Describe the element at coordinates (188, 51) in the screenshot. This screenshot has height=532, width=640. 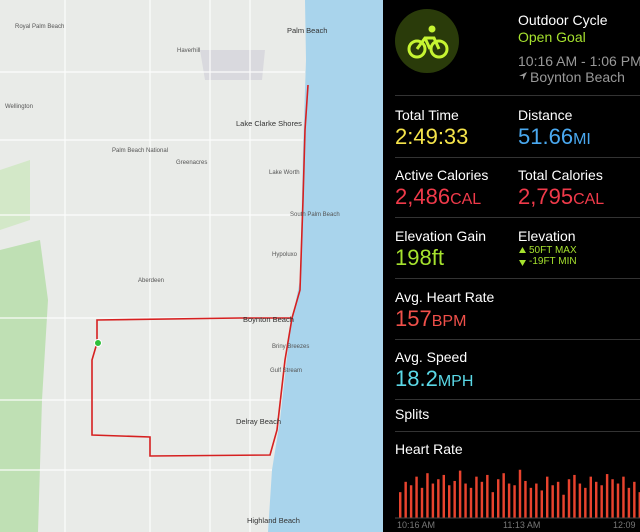
I see `map-label: Haverhill` at that location.